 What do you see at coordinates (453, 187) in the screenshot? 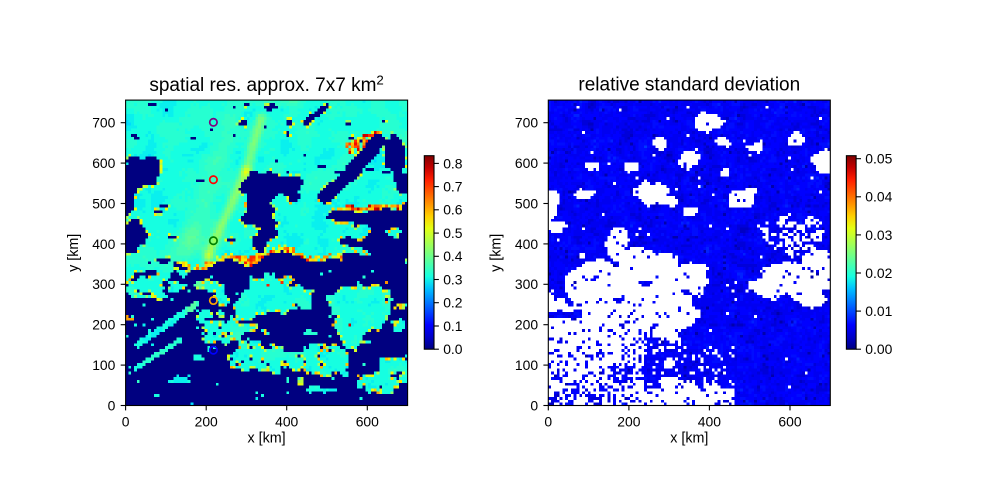
I see `svg-text: 0.7` at bounding box center [453, 187].